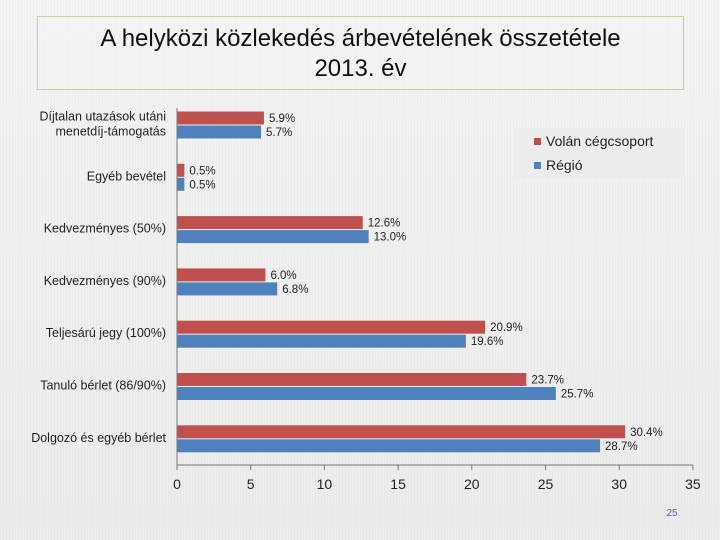 This screenshot has width=720, height=540. What do you see at coordinates (621, 447) in the screenshot?
I see `data-label: 28.7%` at bounding box center [621, 447].